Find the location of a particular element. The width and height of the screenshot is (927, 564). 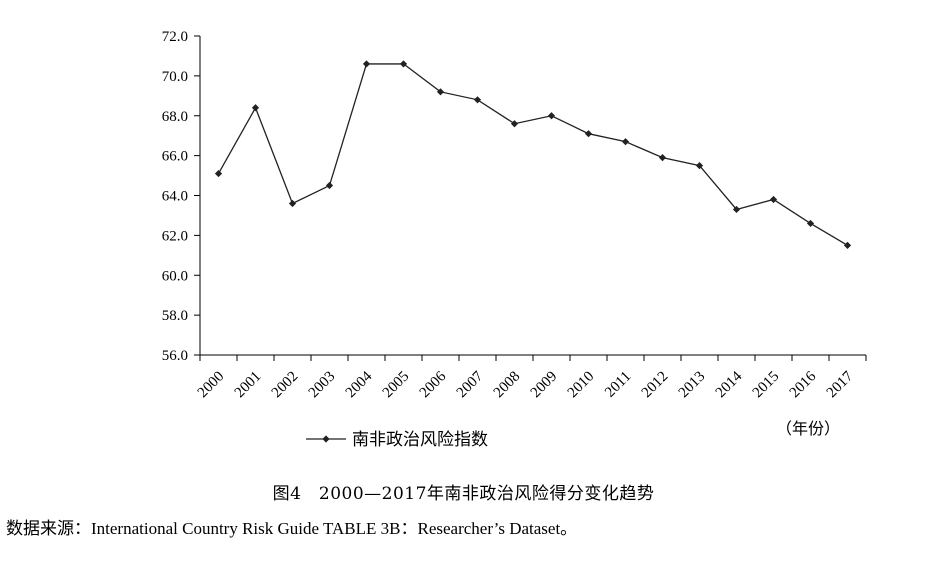

figure-caption: 图4 2000—2017年南非政治风险得分变化趋势 is located at coordinates (463, 494).